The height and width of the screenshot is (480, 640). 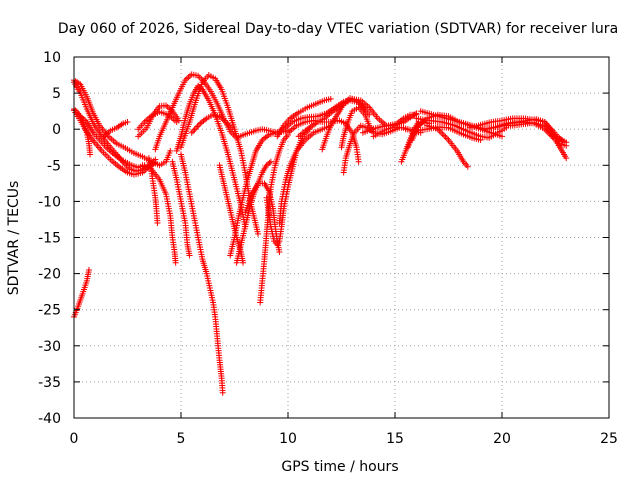 What do you see at coordinates (112, 142) in the screenshot?
I see `series-arc40` at bounding box center [112, 142].